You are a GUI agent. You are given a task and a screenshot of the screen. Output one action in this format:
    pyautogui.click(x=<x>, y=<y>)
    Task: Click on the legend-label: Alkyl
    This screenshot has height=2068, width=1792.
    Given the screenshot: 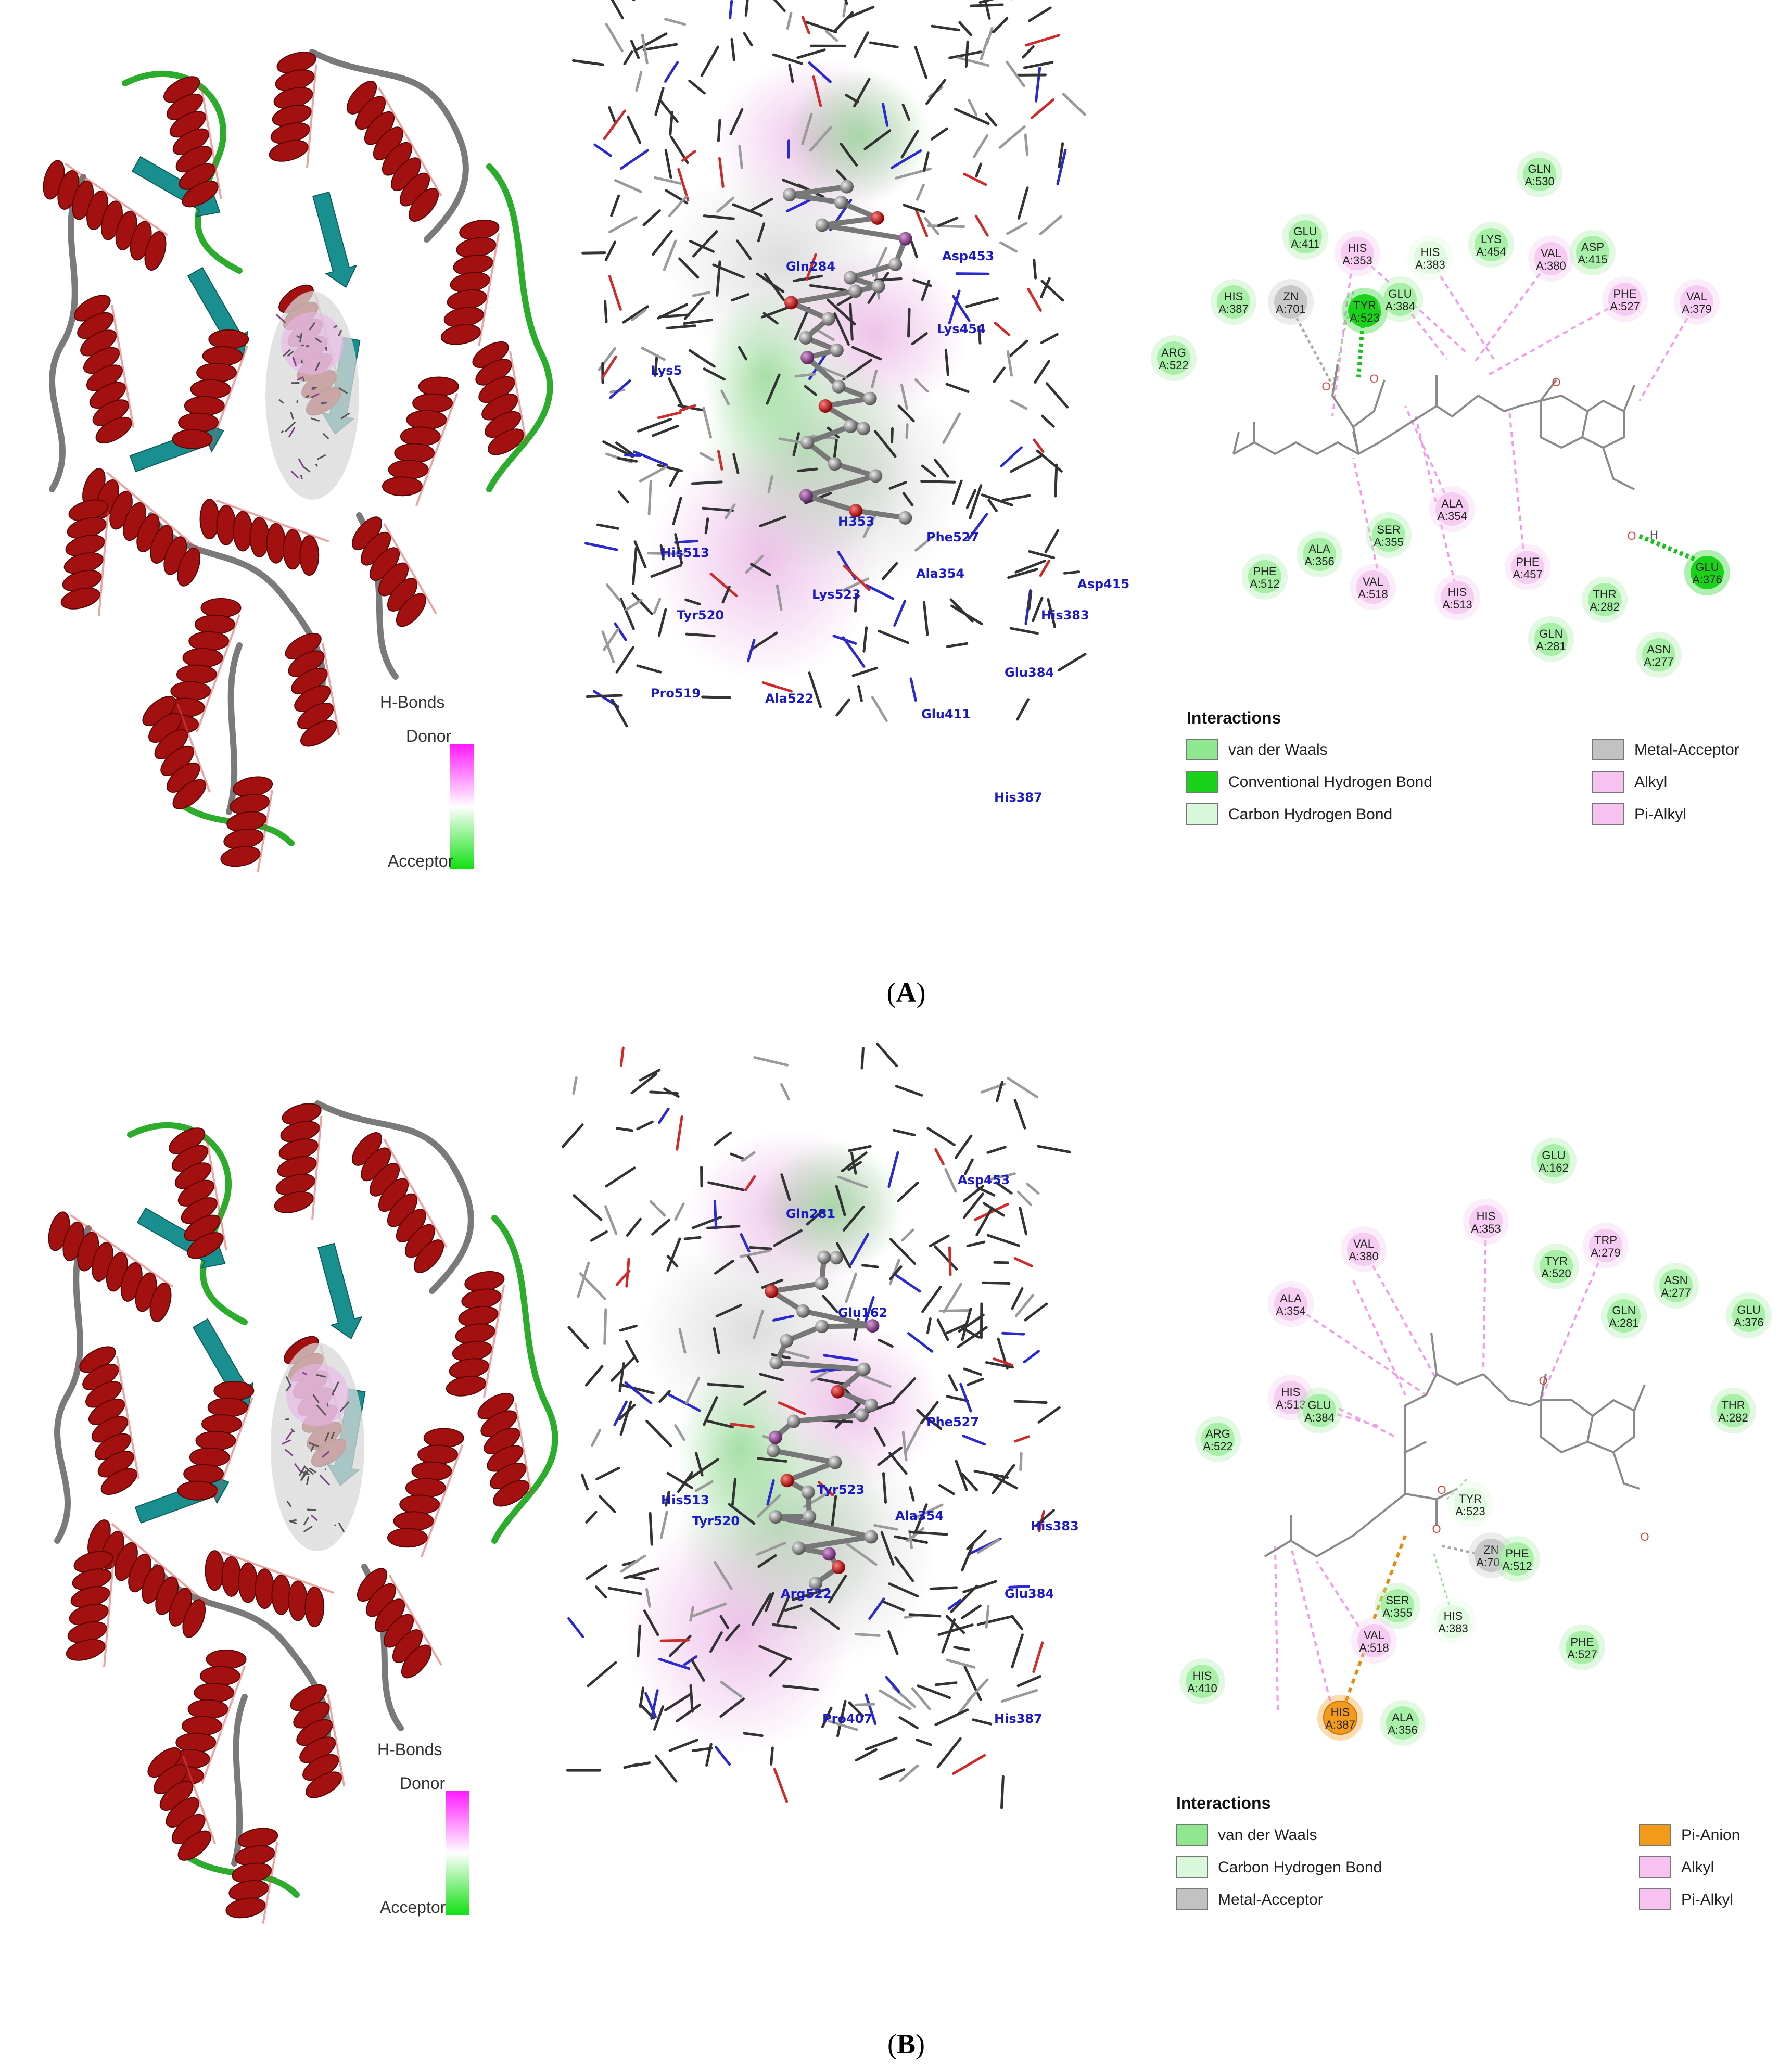 What is the action you would take?
    pyautogui.click(x=1697, y=1868)
    